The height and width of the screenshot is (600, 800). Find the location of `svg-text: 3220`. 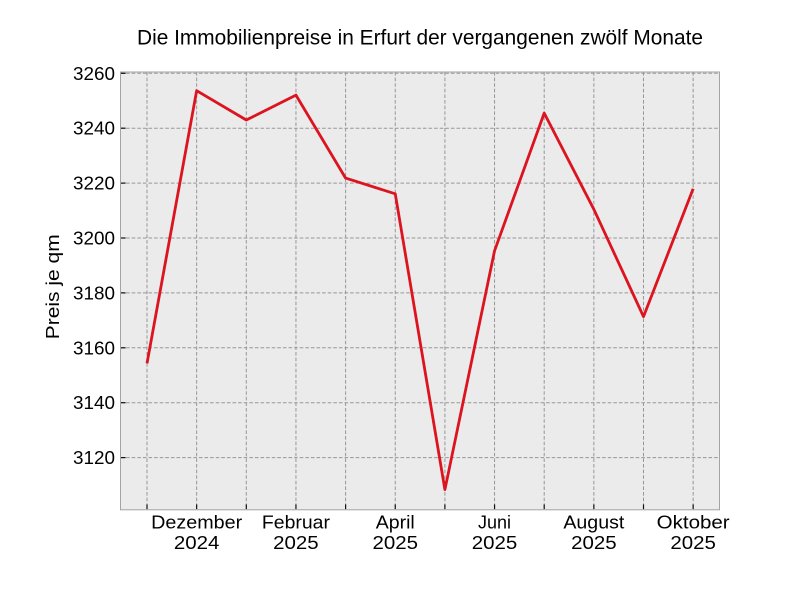

svg-text: 3220 is located at coordinates (94, 184).